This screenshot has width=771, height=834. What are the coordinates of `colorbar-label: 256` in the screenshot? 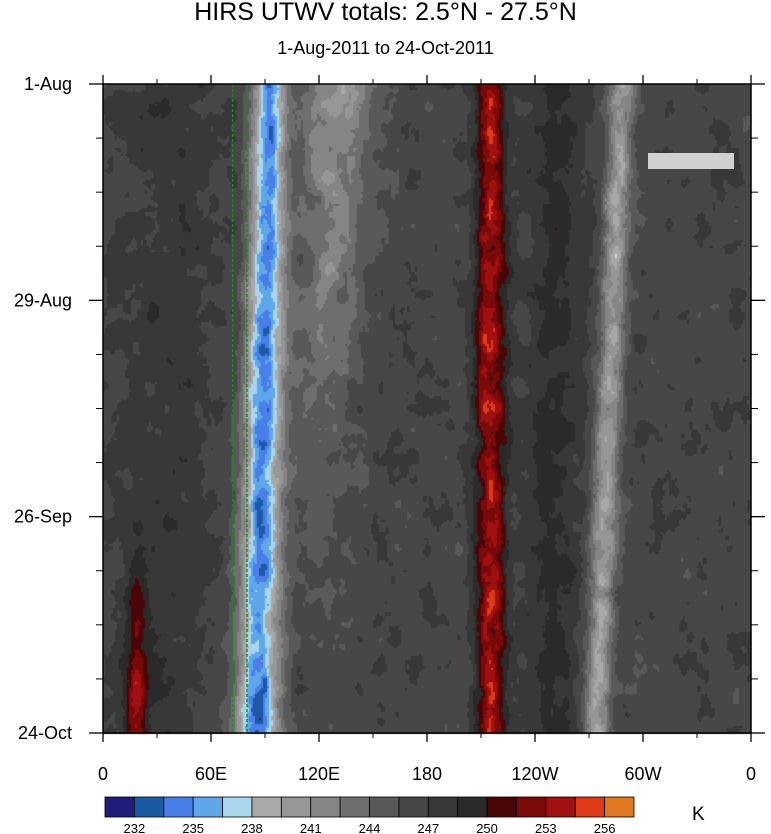 It's located at (605, 827).